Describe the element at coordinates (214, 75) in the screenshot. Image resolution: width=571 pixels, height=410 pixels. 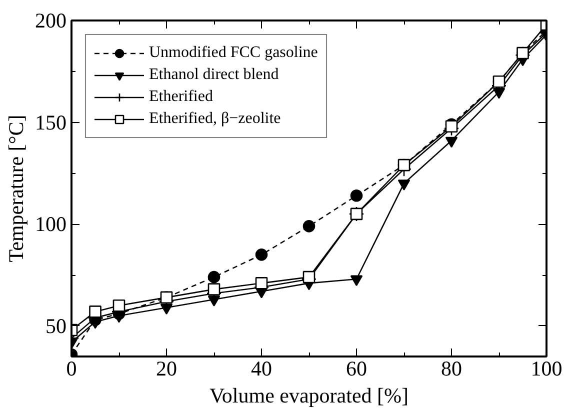
I see `legend-label: Ethanol direct blend` at that location.